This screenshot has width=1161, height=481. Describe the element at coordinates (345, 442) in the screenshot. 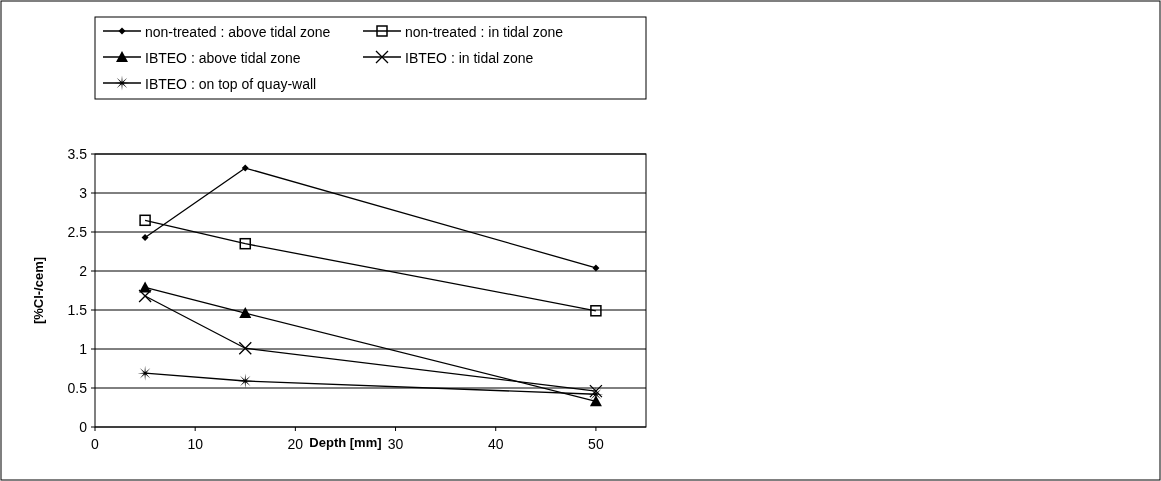

I see `x-axis-title: Depth [mm]` at that location.